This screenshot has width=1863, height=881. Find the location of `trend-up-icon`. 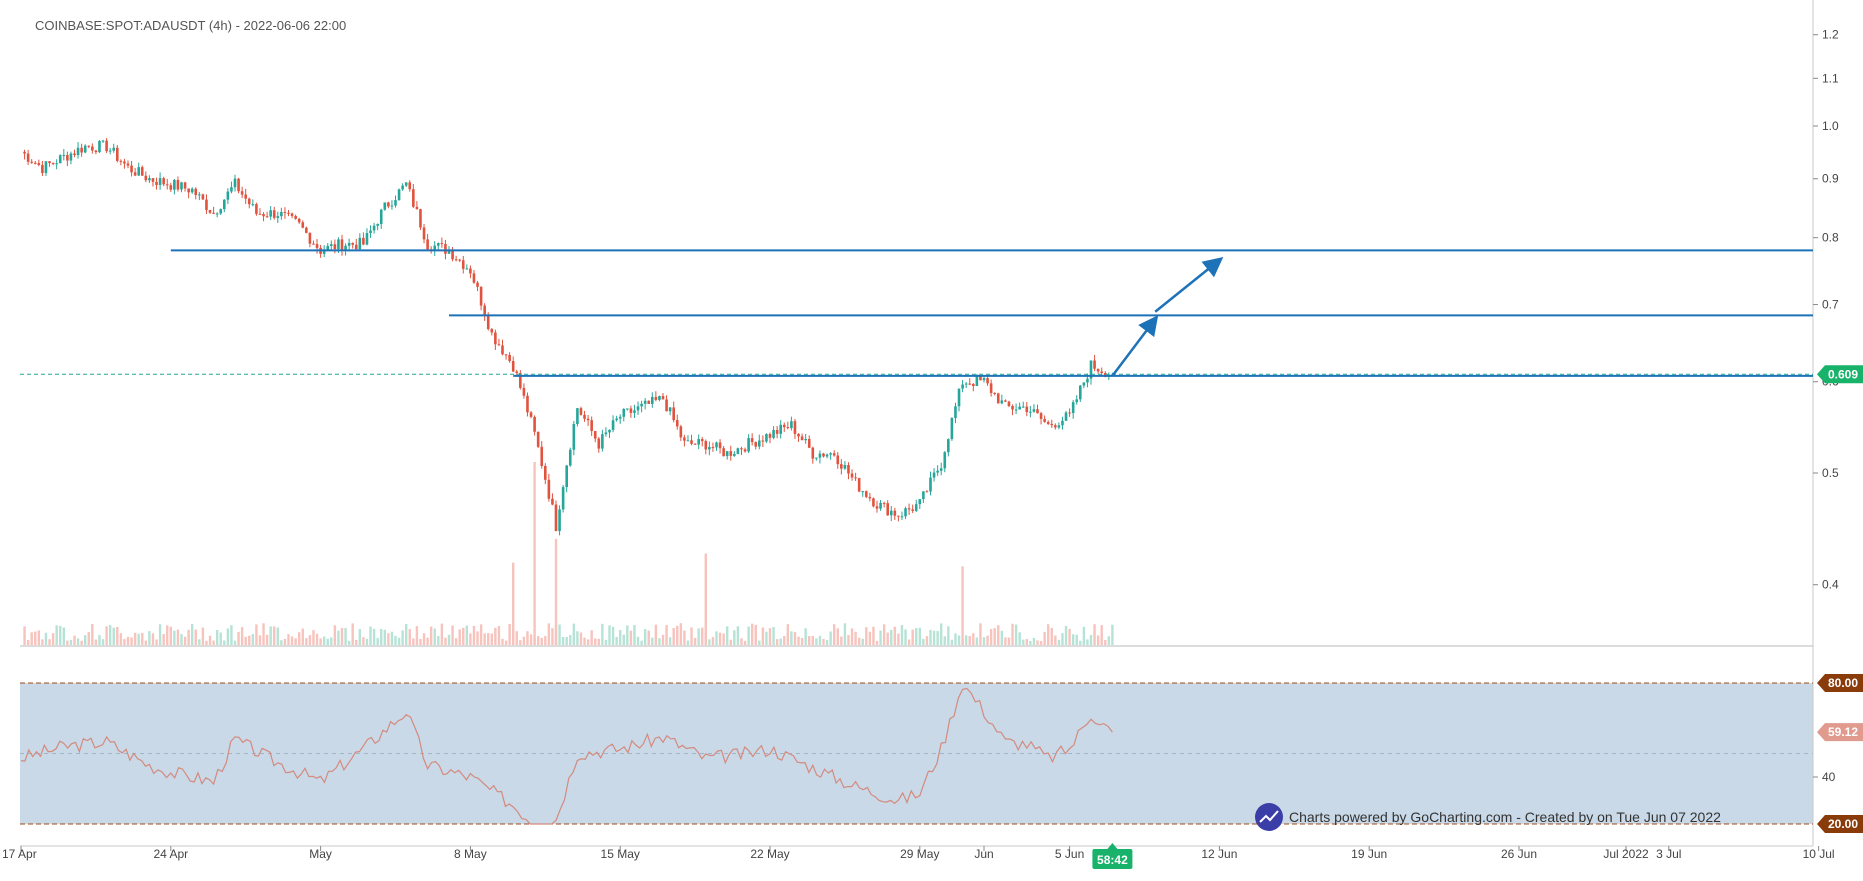

trend-up-icon is located at coordinates (1269, 816).